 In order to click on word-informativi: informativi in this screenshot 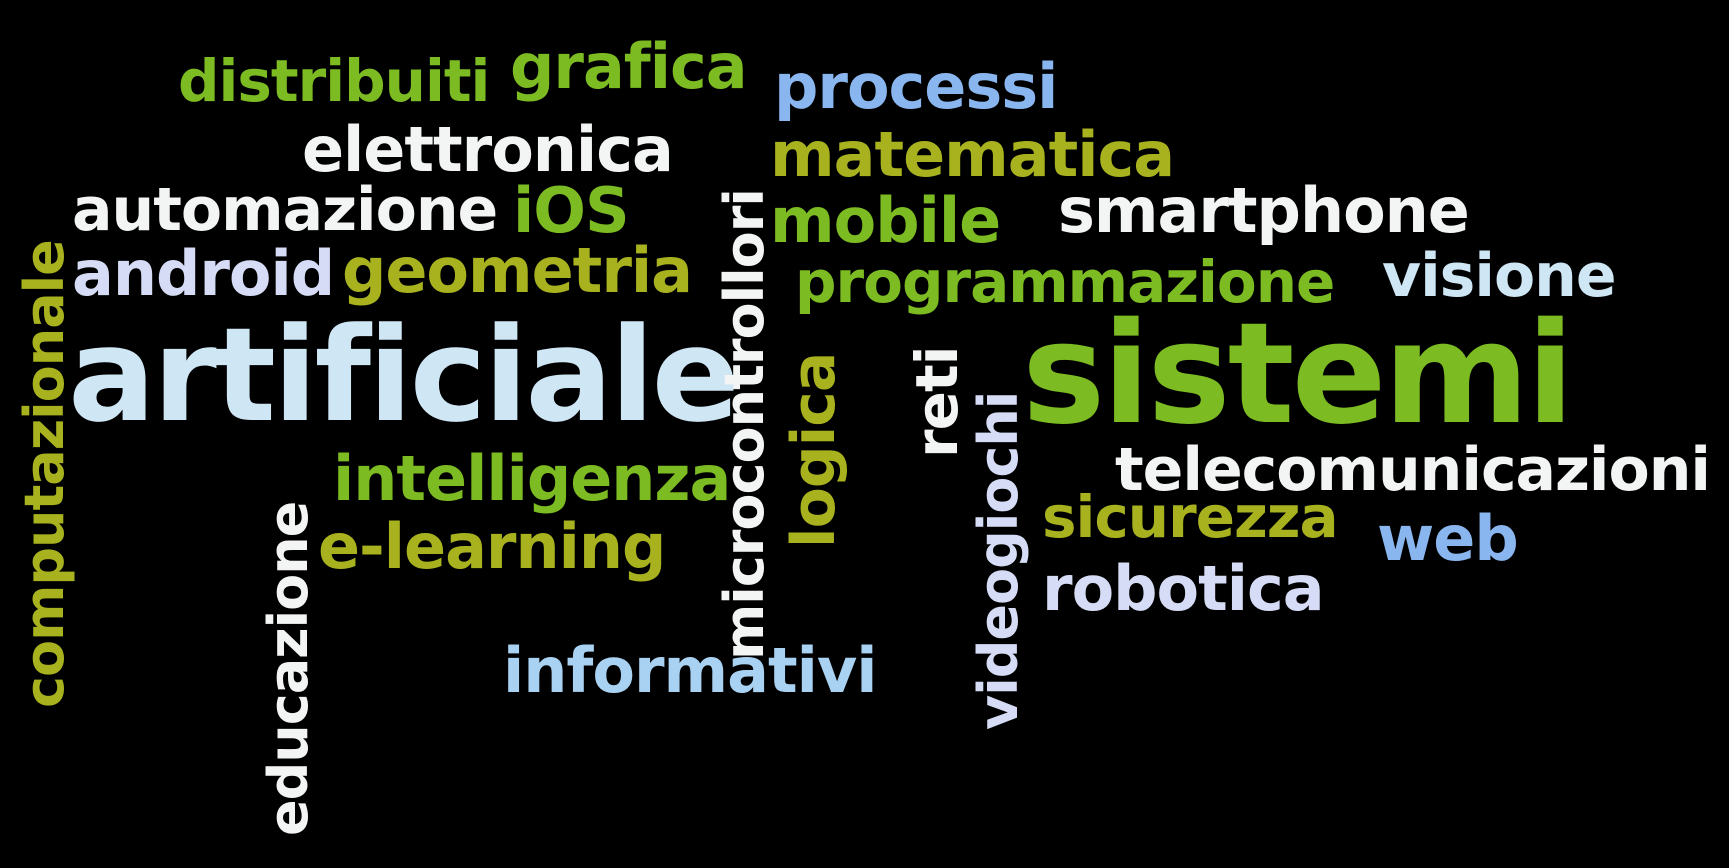, I will do `click(690, 670)`.